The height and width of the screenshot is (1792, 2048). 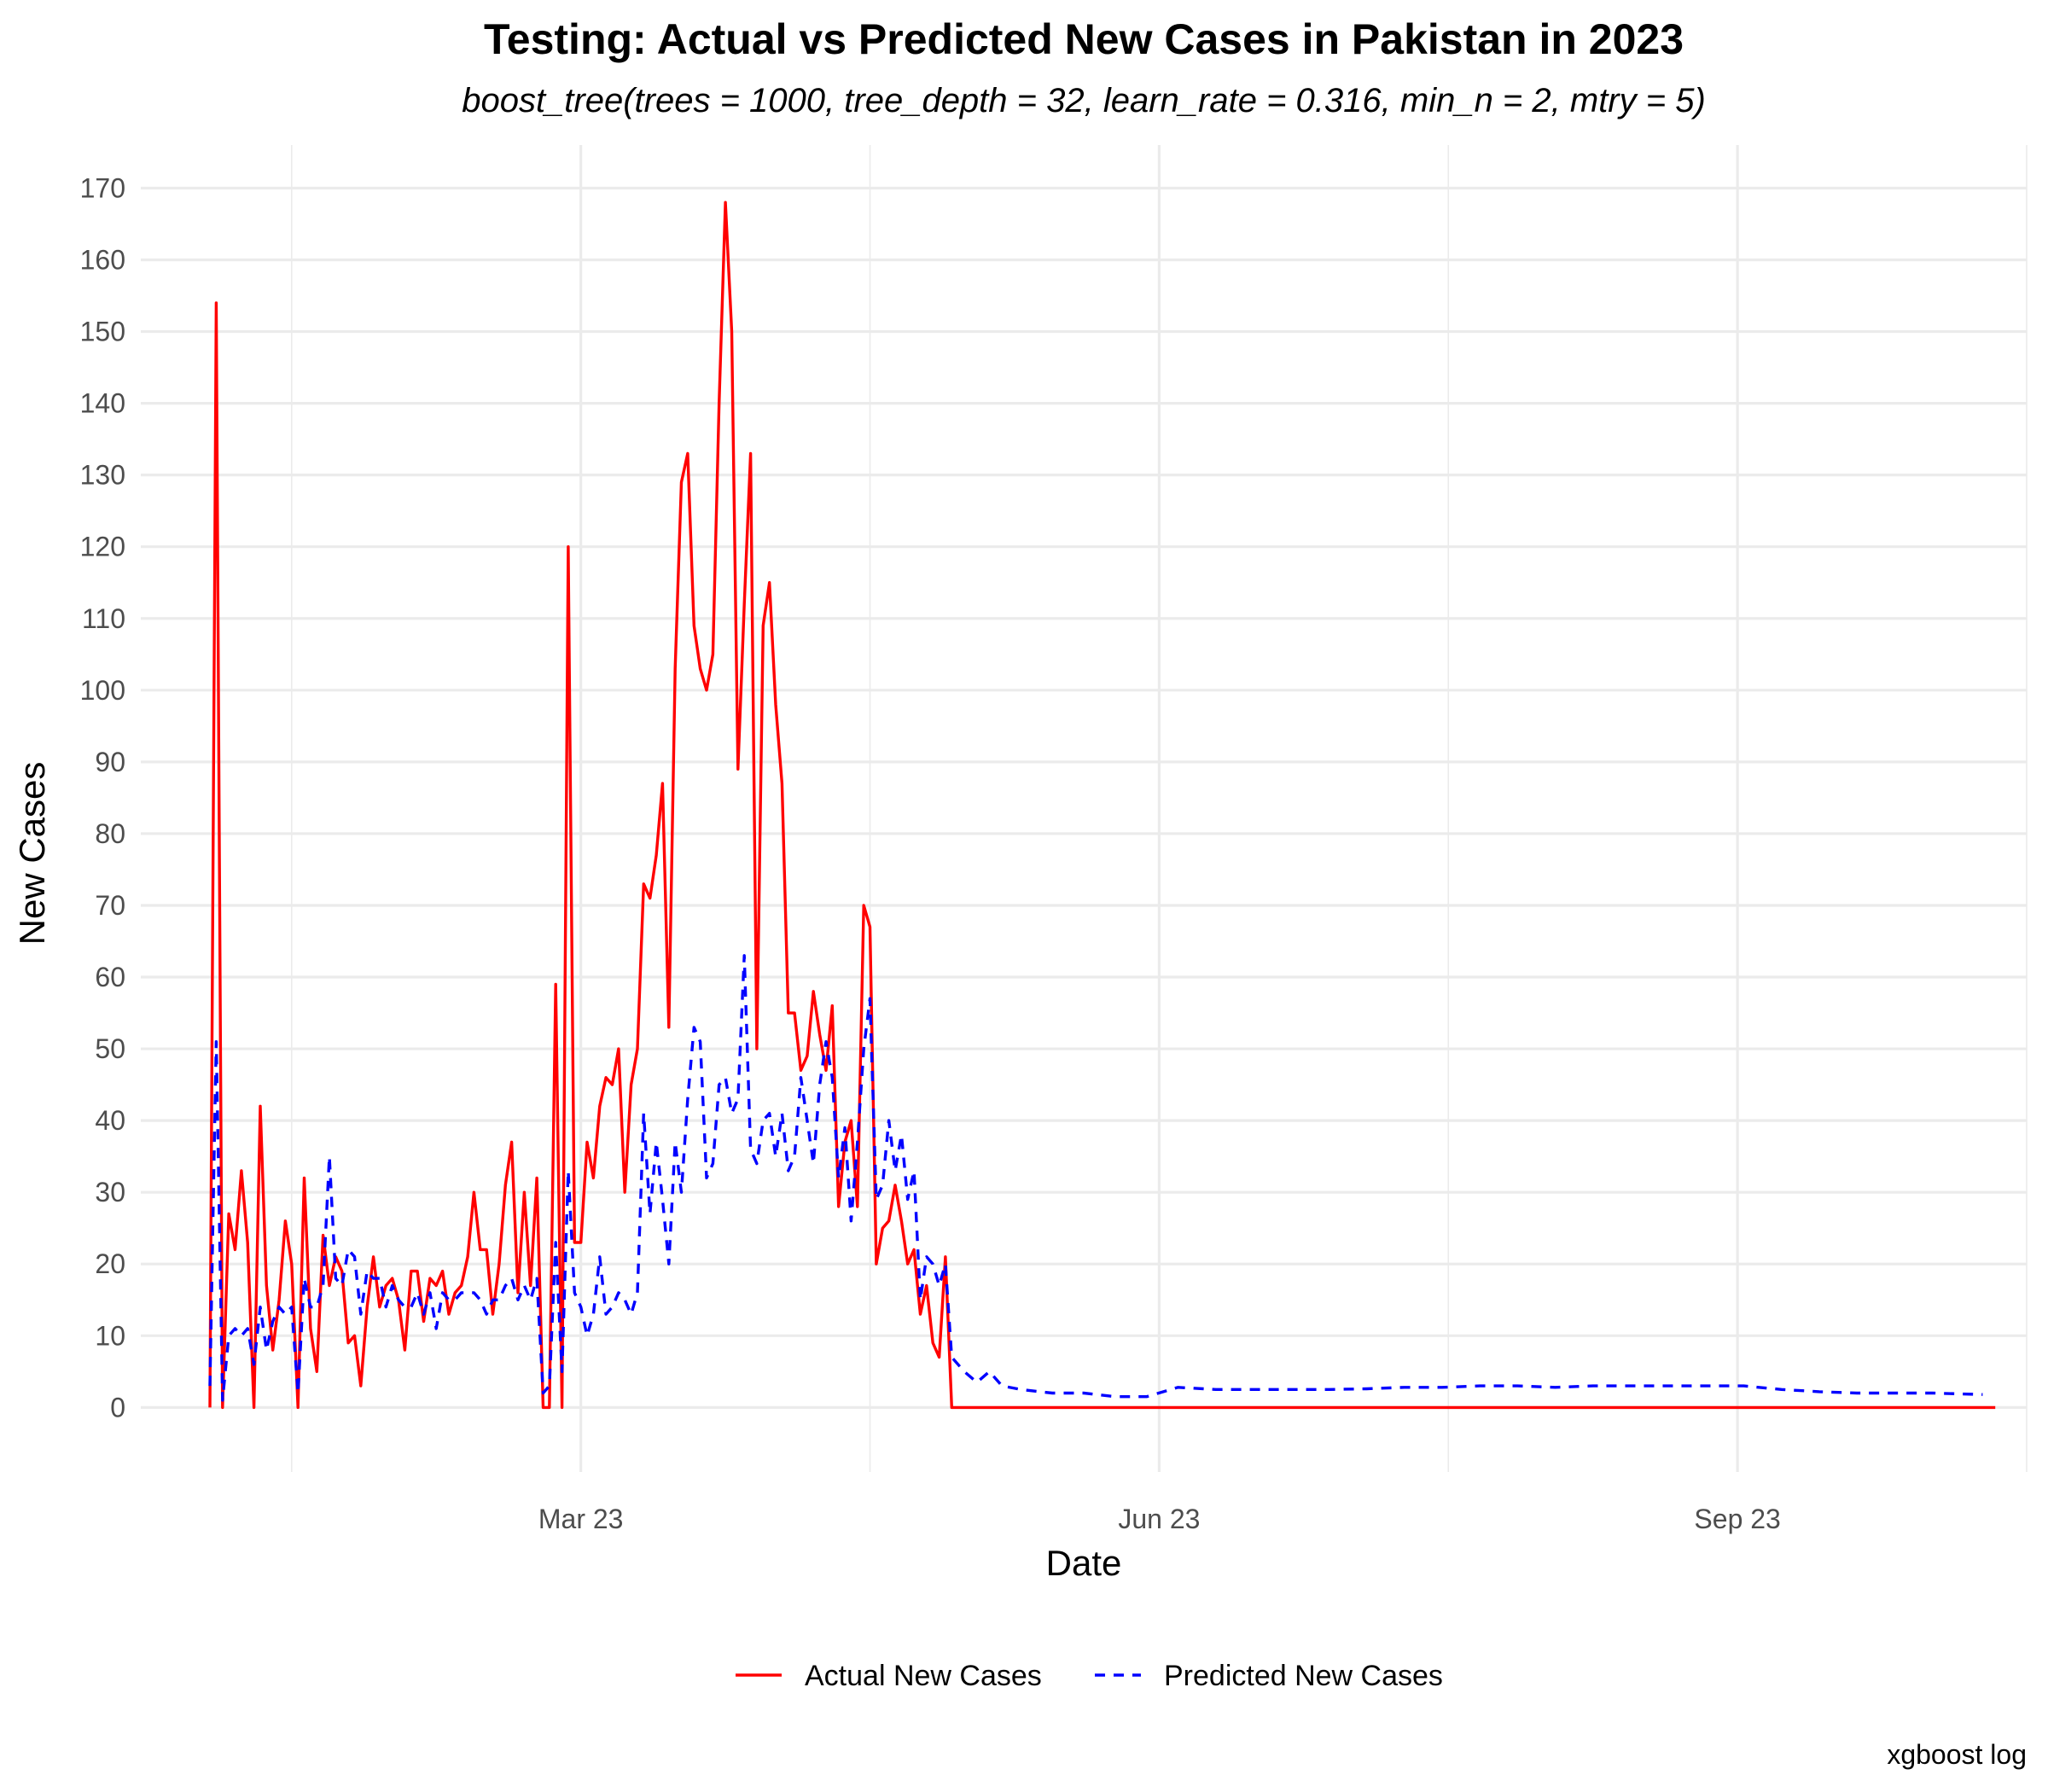 What do you see at coordinates (110, 833) in the screenshot?
I see `y-tick-label: 80` at bounding box center [110, 833].